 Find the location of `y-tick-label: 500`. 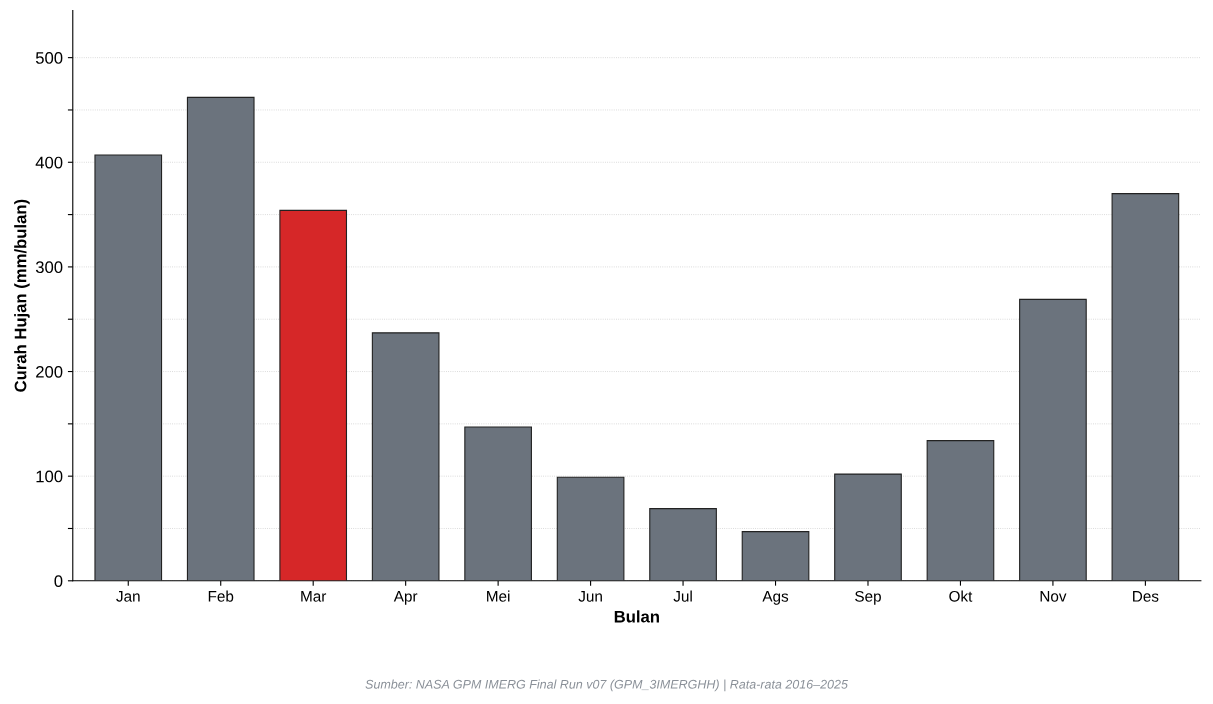

y-tick-label: 500 is located at coordinates (49, 58).